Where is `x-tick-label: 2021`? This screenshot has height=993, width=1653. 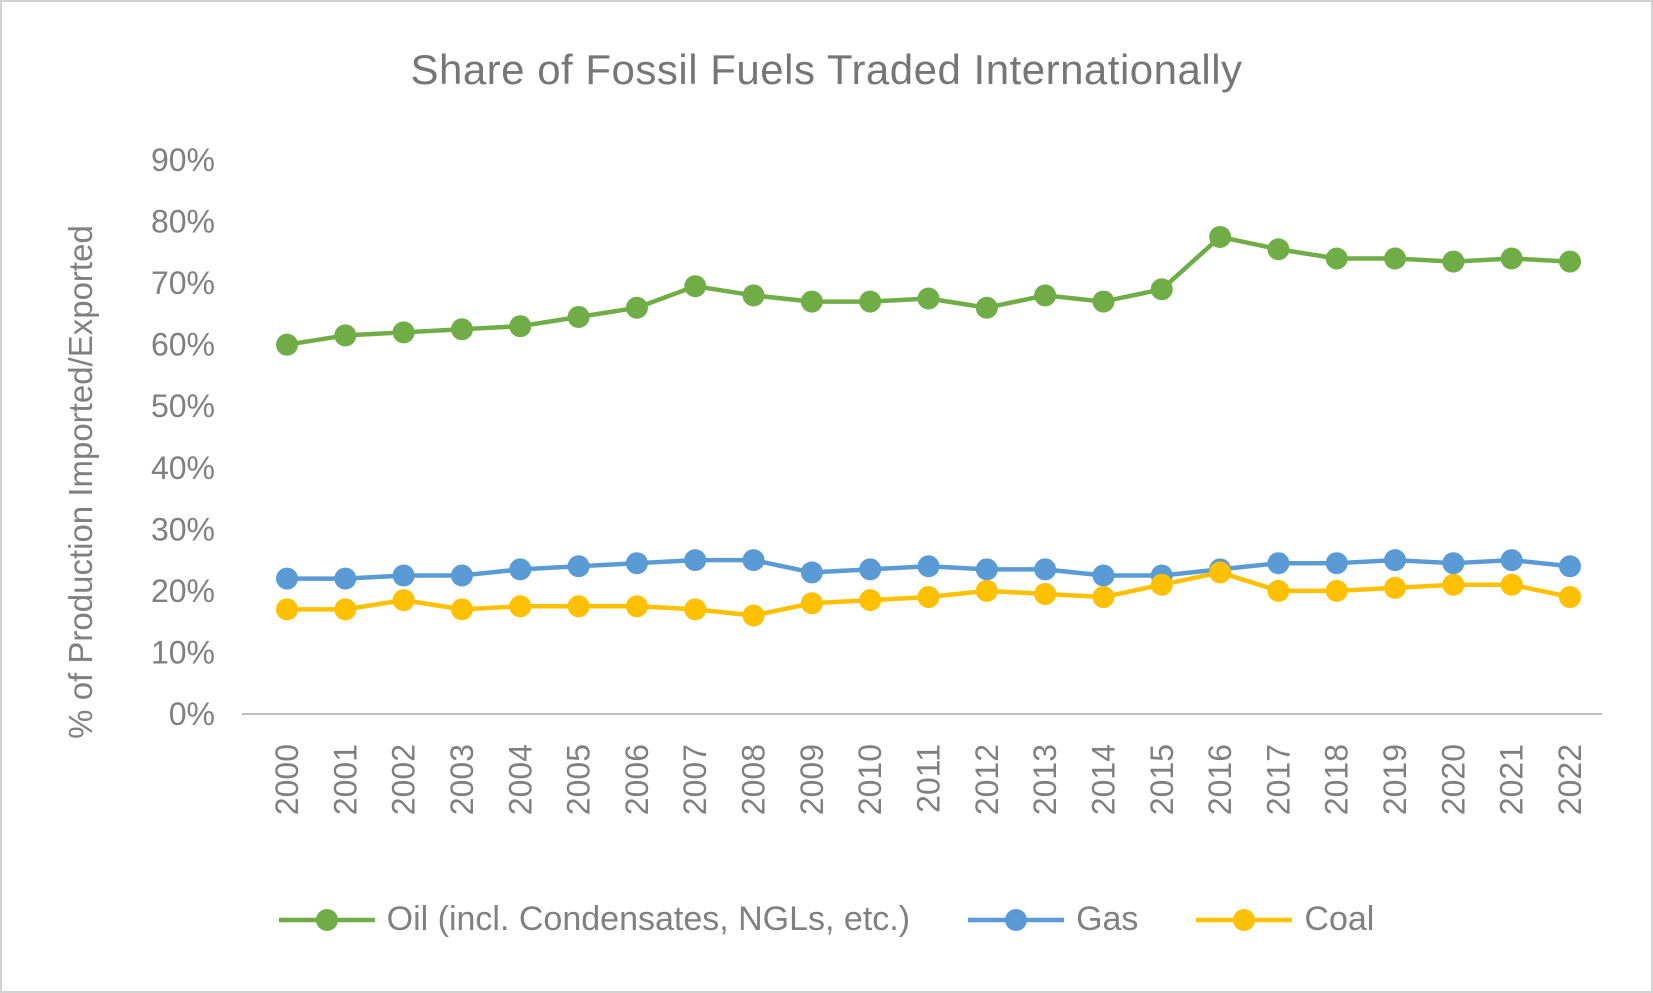
x-tick-label: 2021 is located at coordinates (1512, 779).